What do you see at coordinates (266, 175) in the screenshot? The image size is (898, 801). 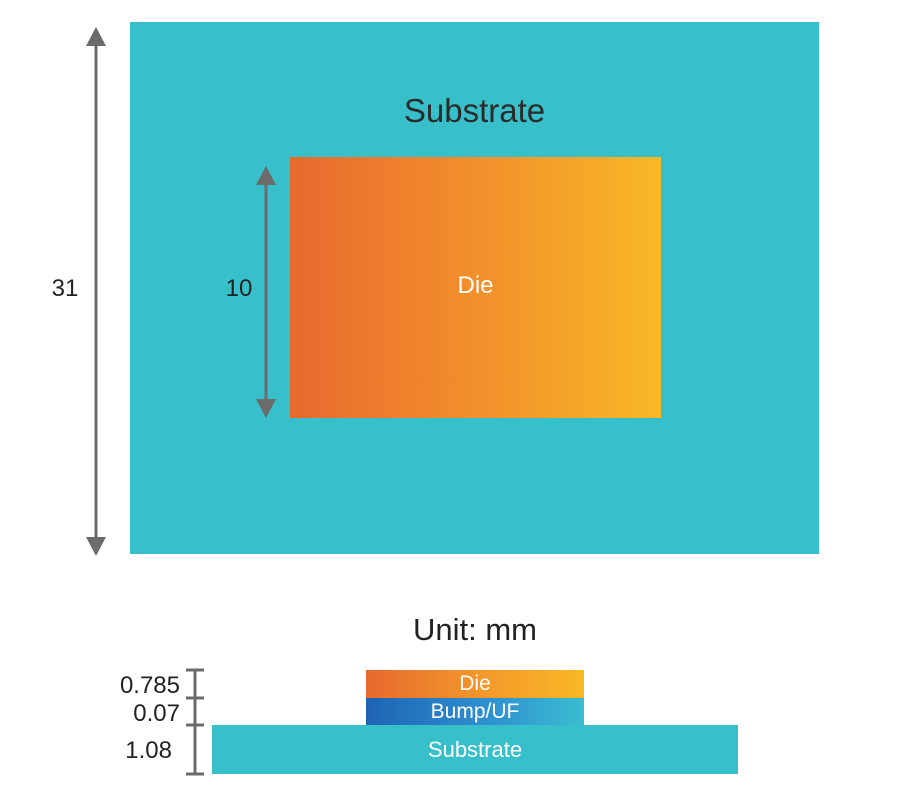 I see `die-arrow-up` at bounding box center [266, 175].